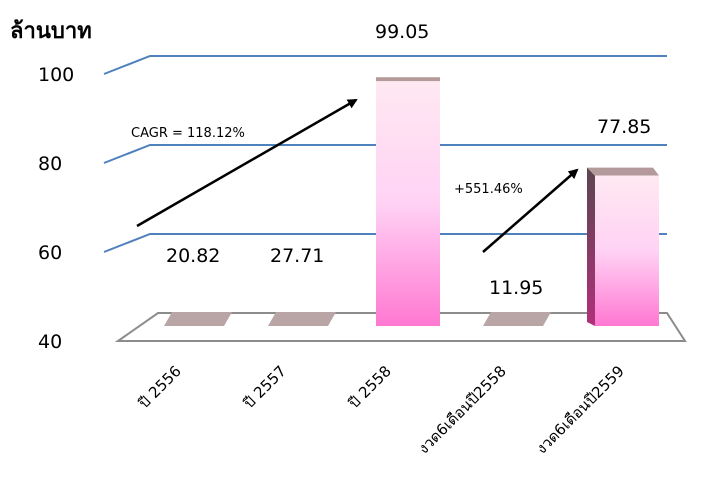  I want to click on bar-side, so click(591, 246).